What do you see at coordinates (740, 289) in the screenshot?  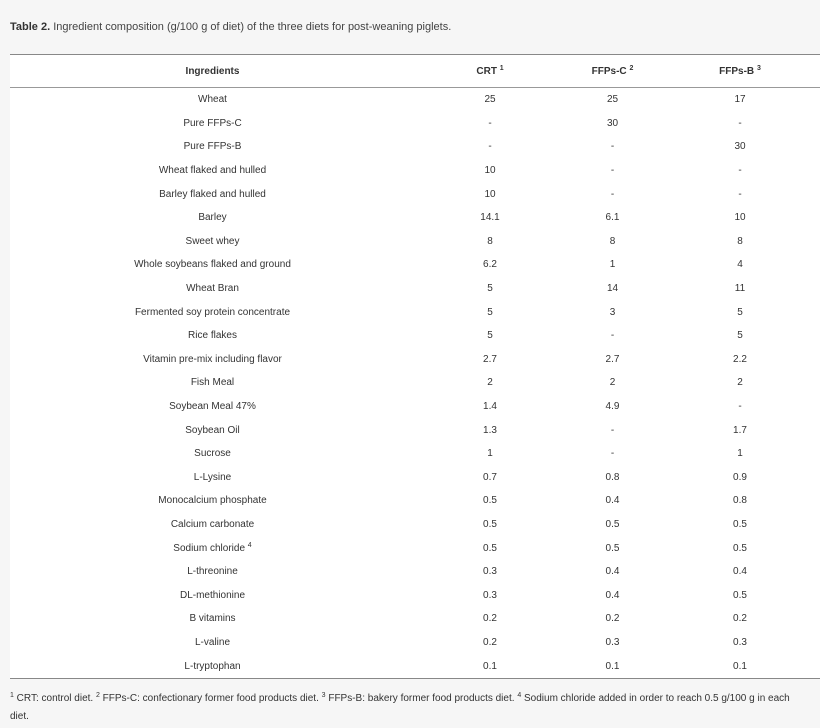 I see `value-cell: 11` at bounding box center [740, 289].